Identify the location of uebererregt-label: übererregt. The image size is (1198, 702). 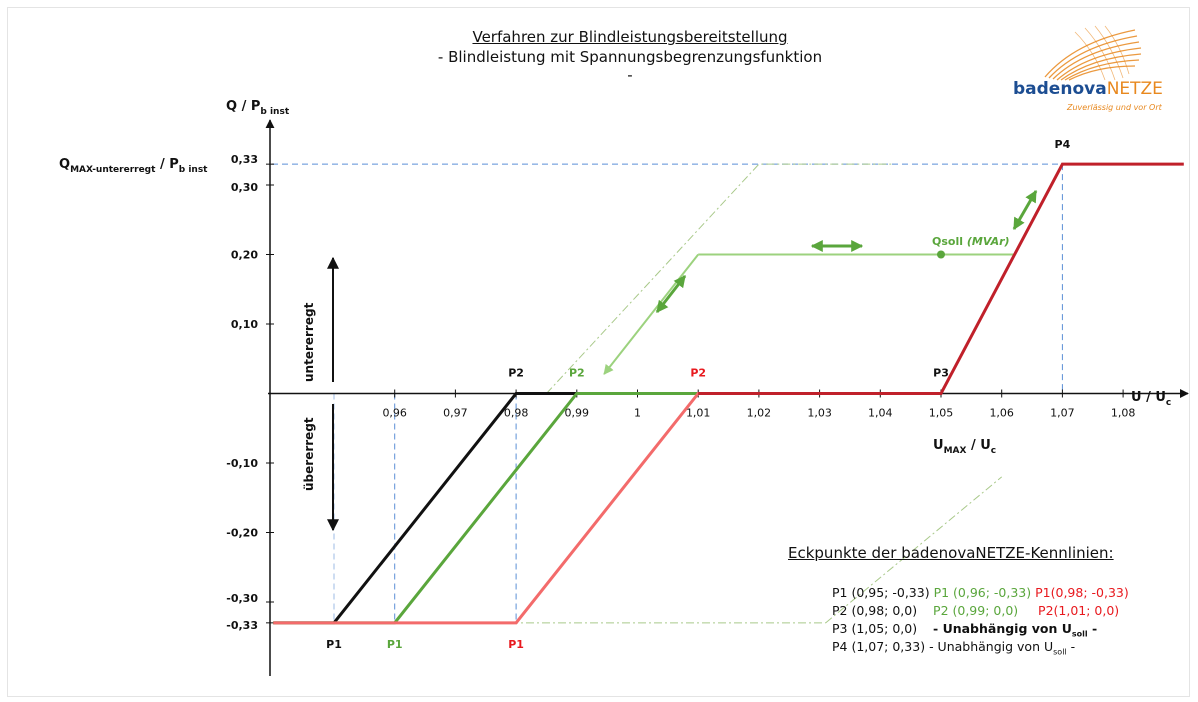
(309, 454).